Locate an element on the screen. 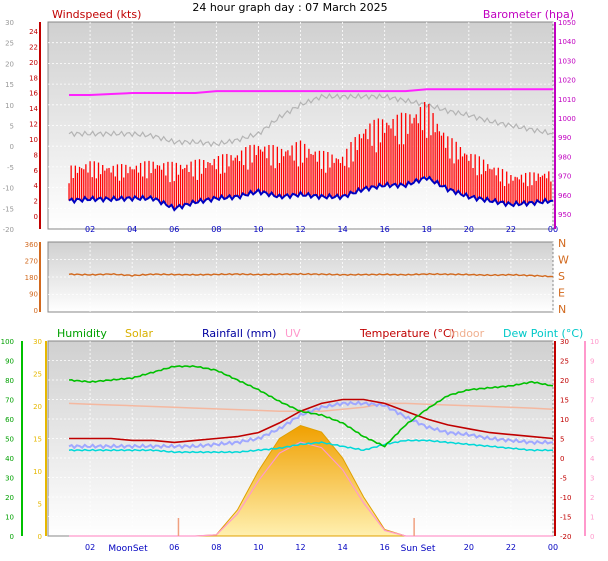 This screenshot has height=561, width=608. wind-average-line is located at coordinates (311, 193).